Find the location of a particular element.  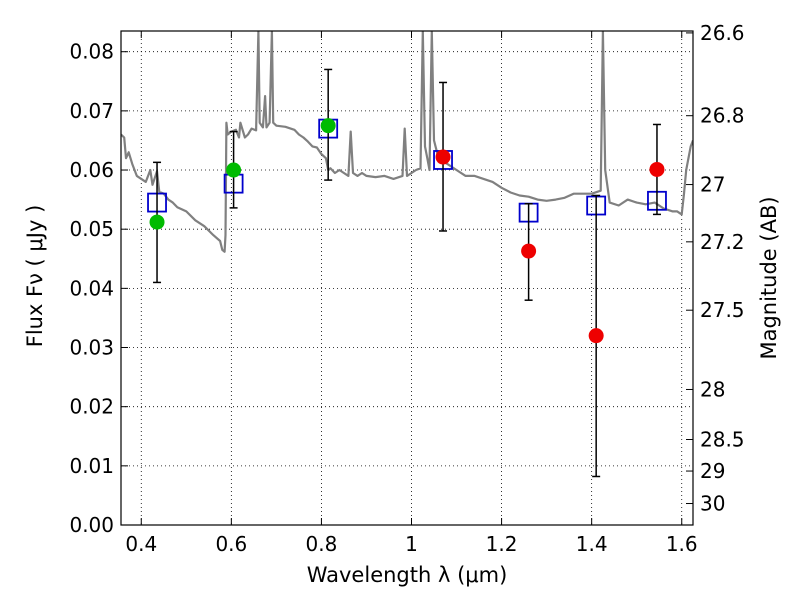

x-tick-label: 0.8 is located at coordinates (322, 544).